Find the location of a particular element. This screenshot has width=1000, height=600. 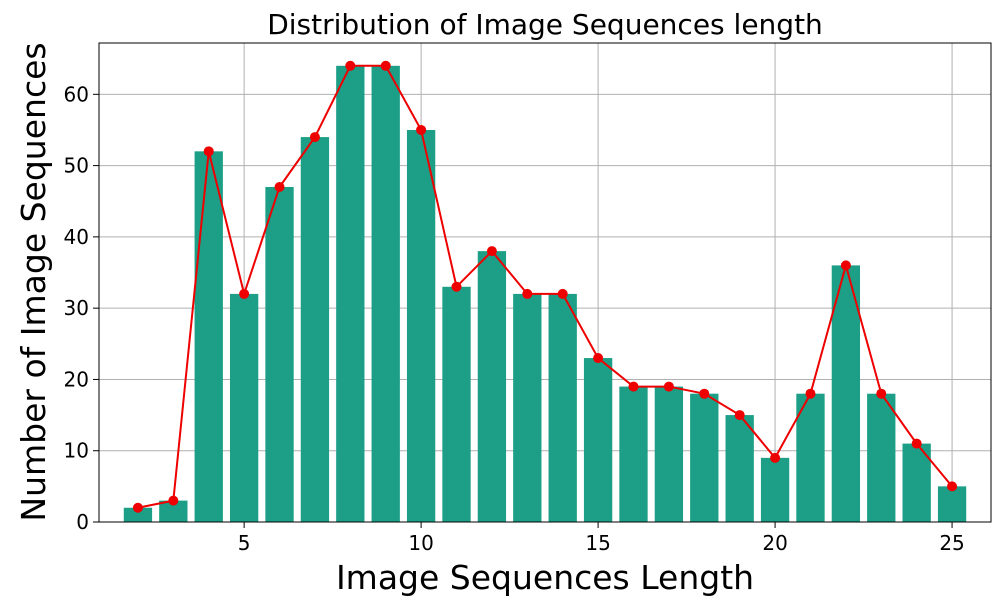

chart-title: Distribution of Image Sequences length is located at coordinates (545, 24).